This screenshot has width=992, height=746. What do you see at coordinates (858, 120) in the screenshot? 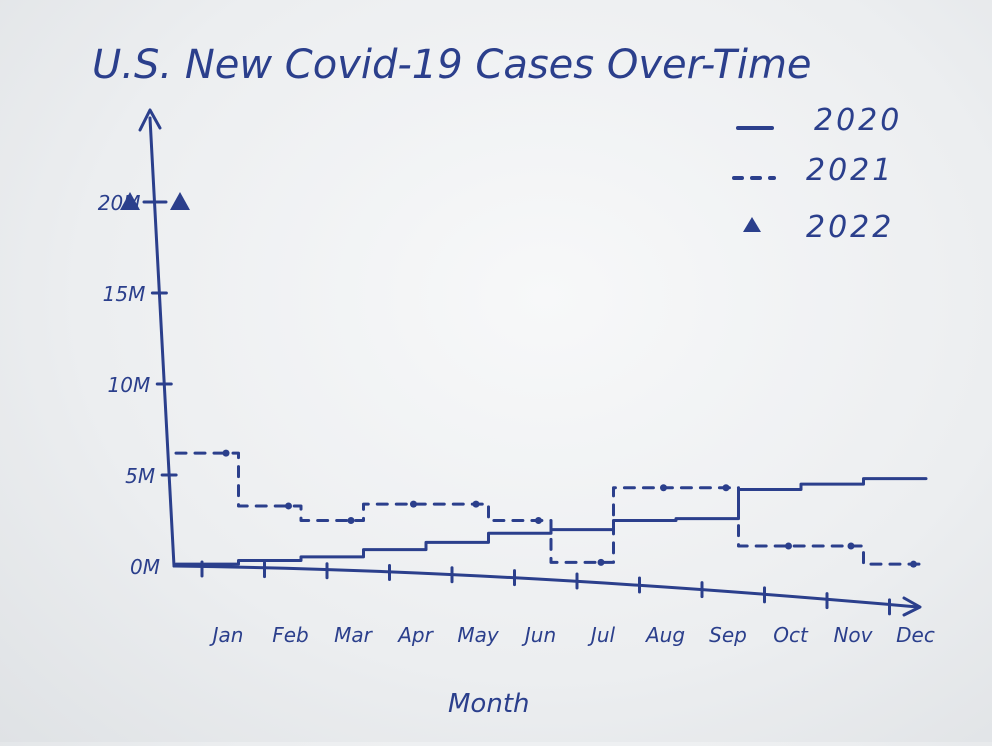
I see `legend-label-2020: 2020` at bounding box center [858, 120].